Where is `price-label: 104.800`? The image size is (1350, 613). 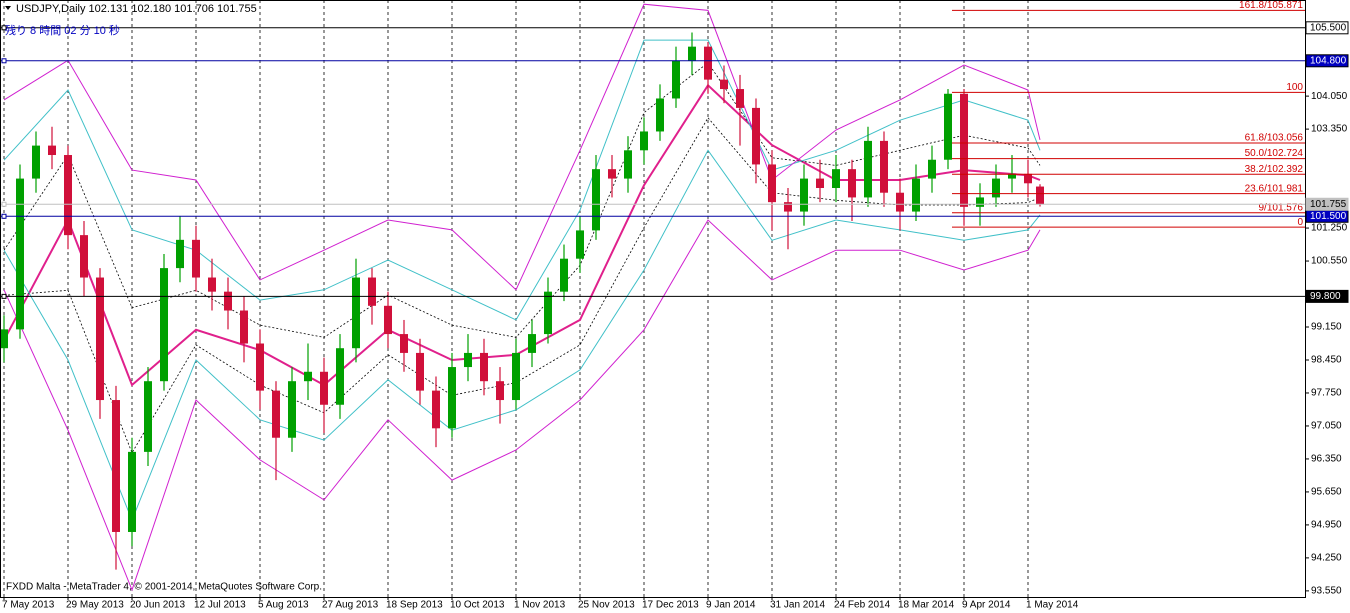
price-label: 104.800 is located at coordinates (1328, 60).